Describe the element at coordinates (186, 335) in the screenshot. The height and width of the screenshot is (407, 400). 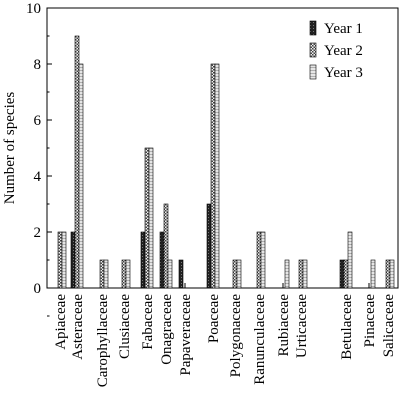
I see `x-tick-label: Papaveraceae` at that location.